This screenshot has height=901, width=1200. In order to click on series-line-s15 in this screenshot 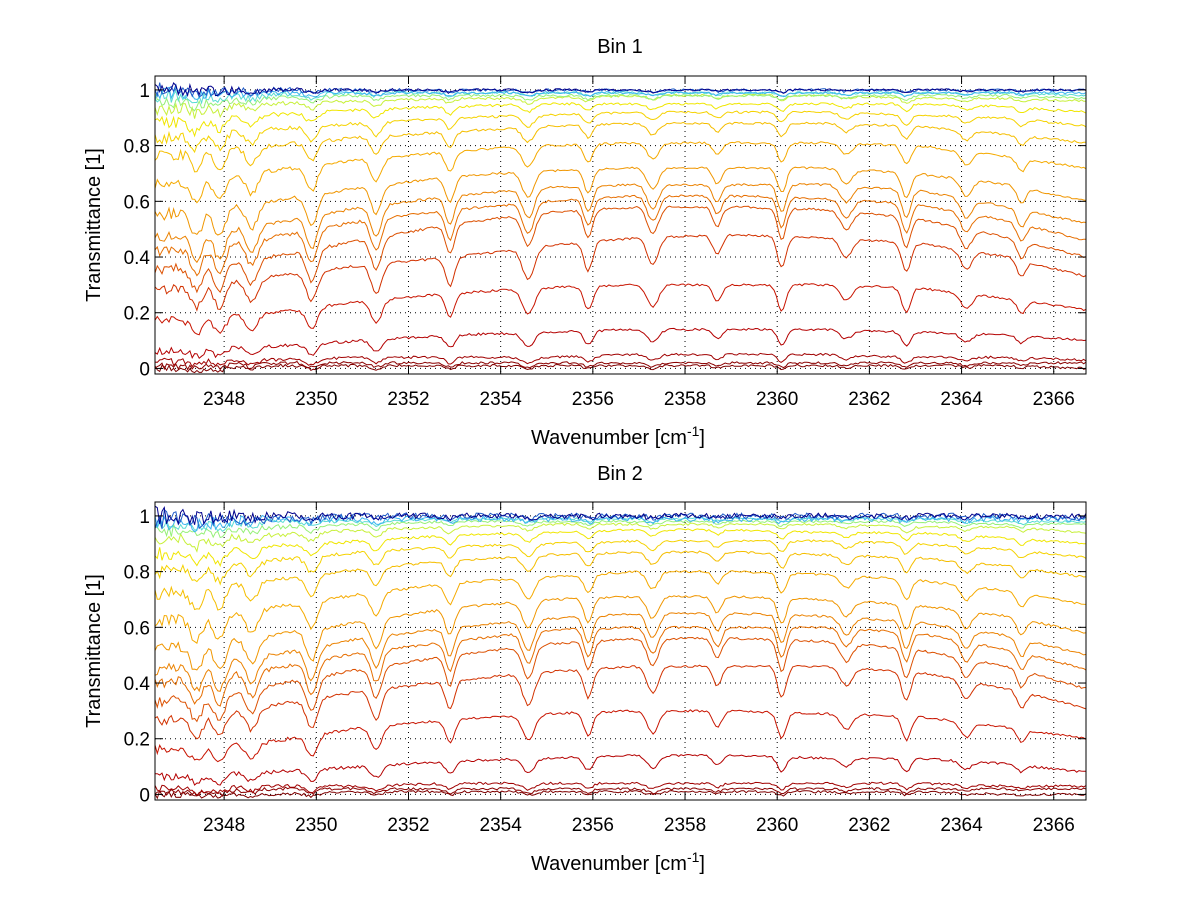, I will do `click(620, 537)`.